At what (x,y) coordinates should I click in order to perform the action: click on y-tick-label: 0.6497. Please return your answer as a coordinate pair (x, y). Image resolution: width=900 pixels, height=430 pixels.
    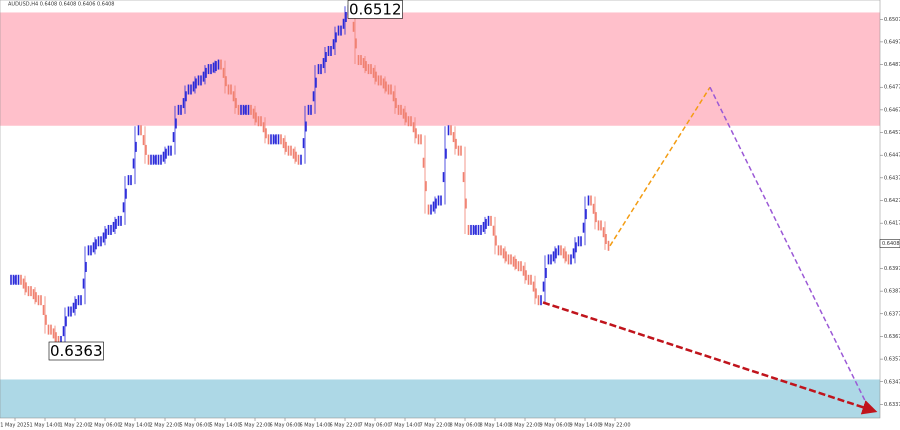
    Looking at the image, I should click on (892, 42).